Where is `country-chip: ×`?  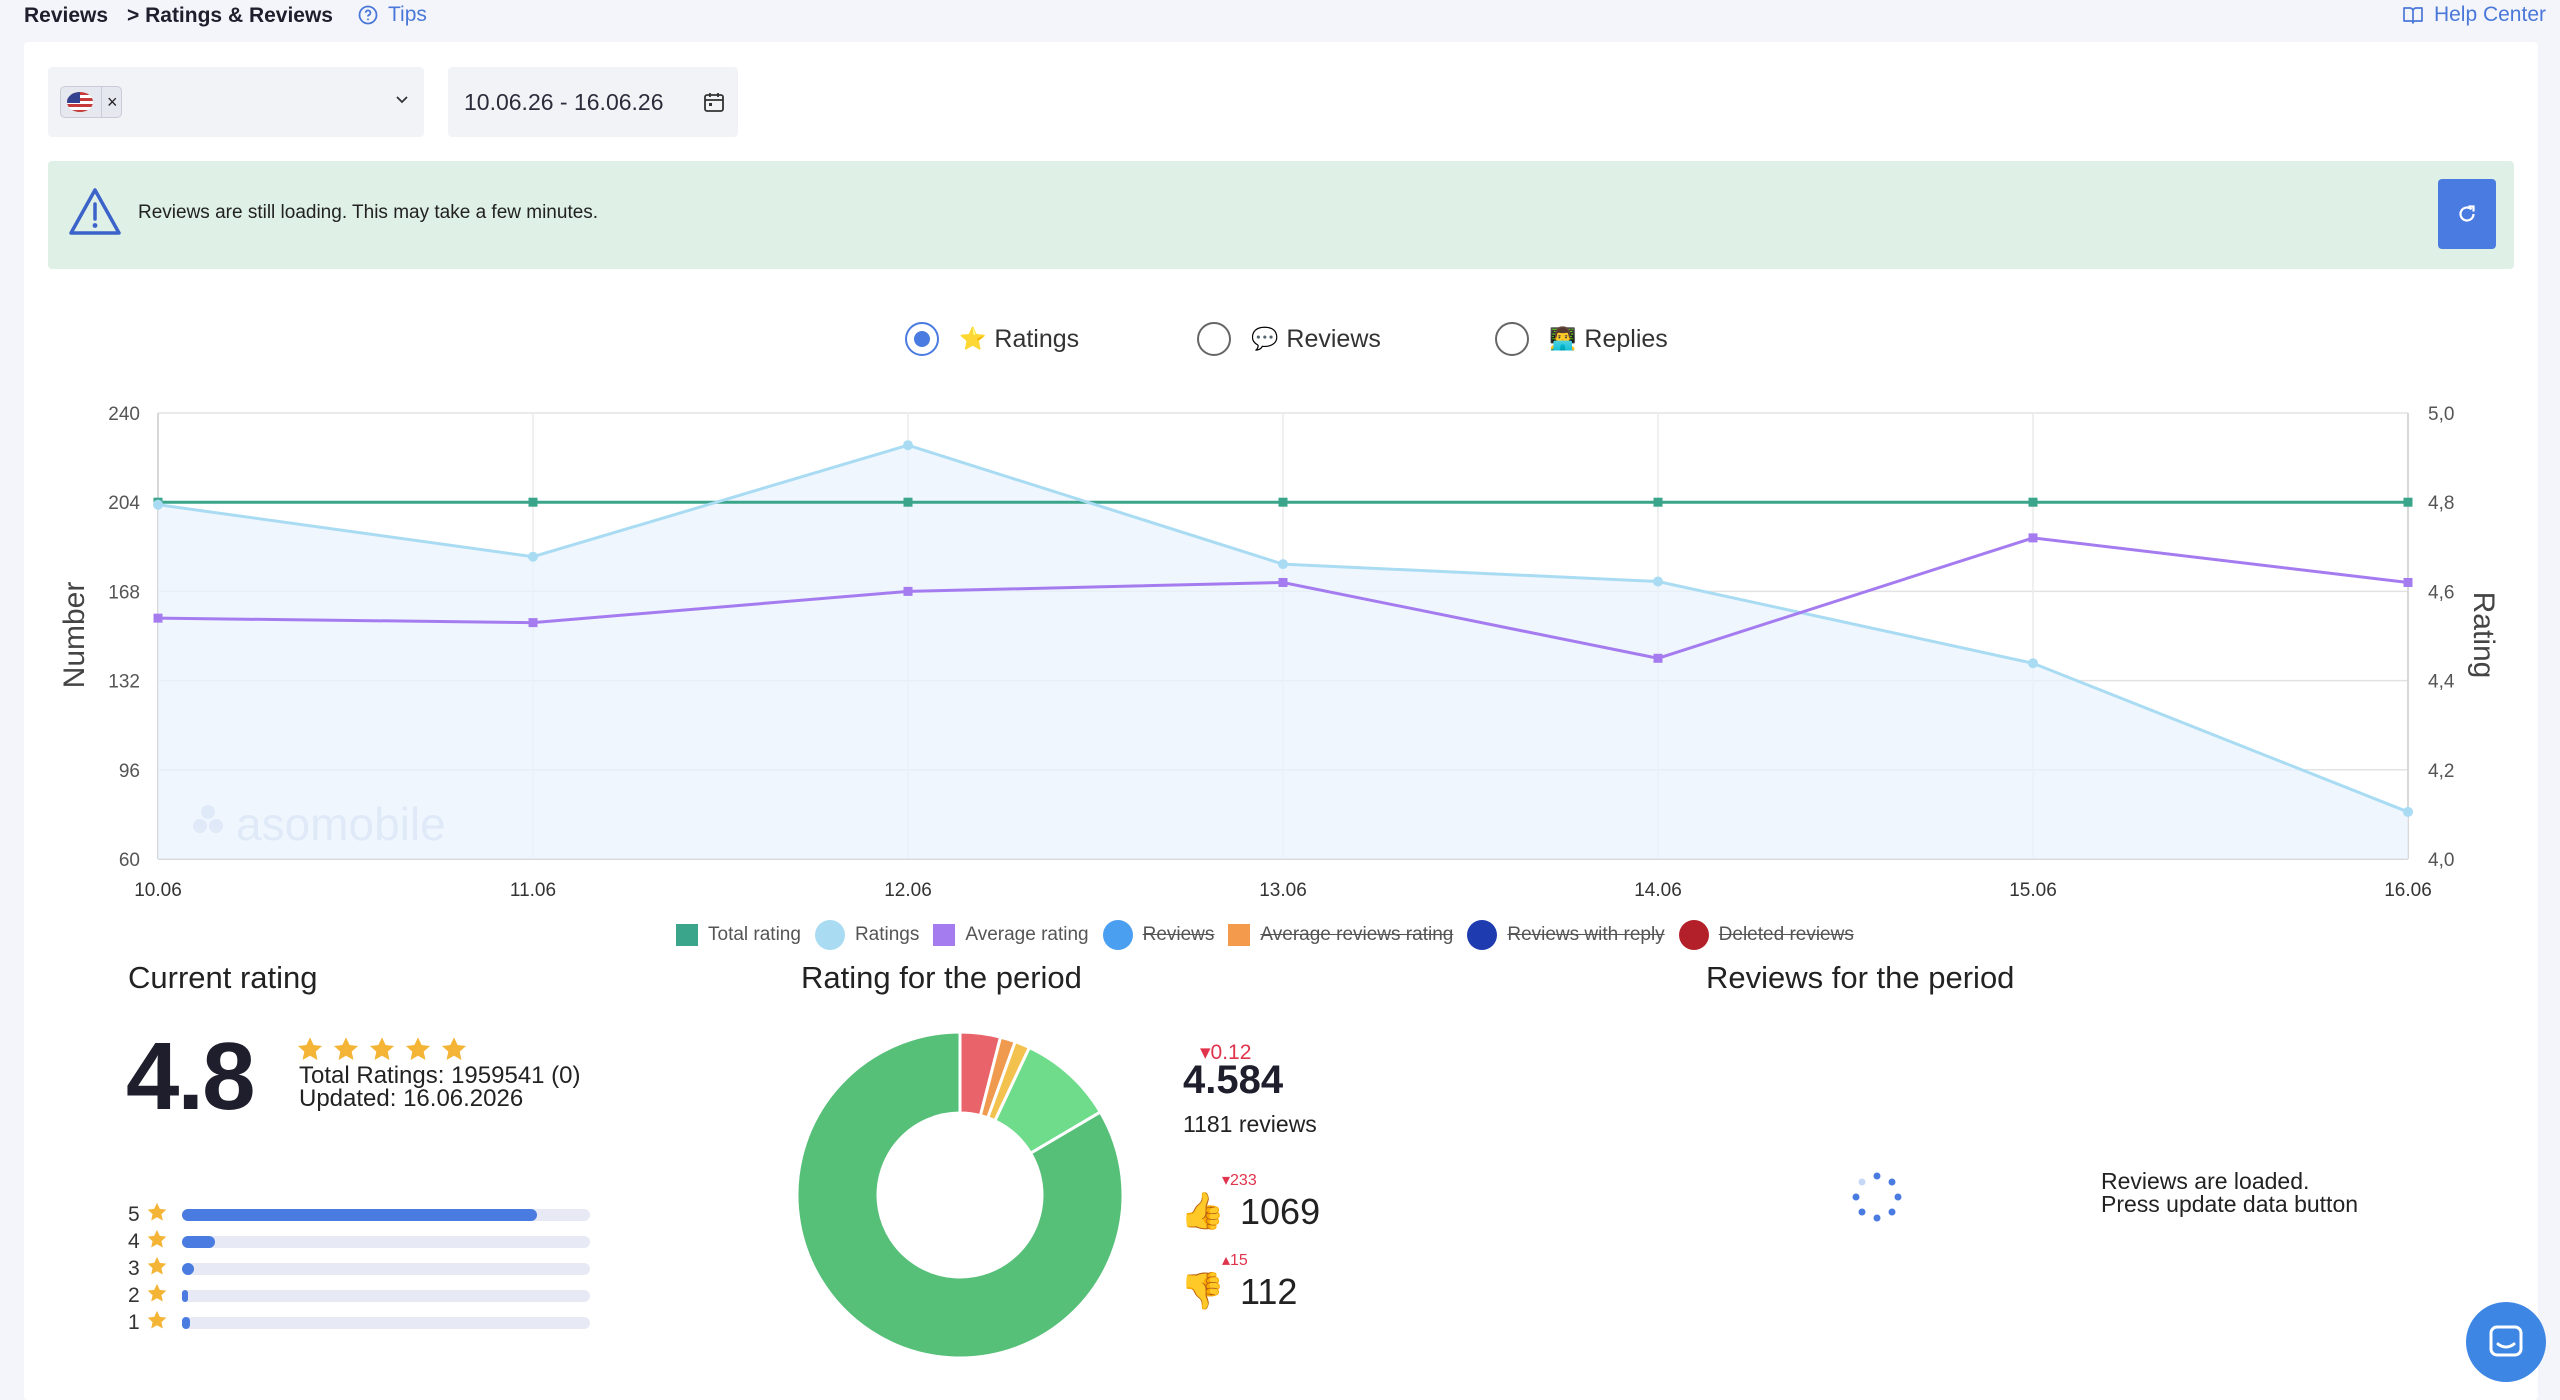 country-chip: × is located at coordinates (91, 102).